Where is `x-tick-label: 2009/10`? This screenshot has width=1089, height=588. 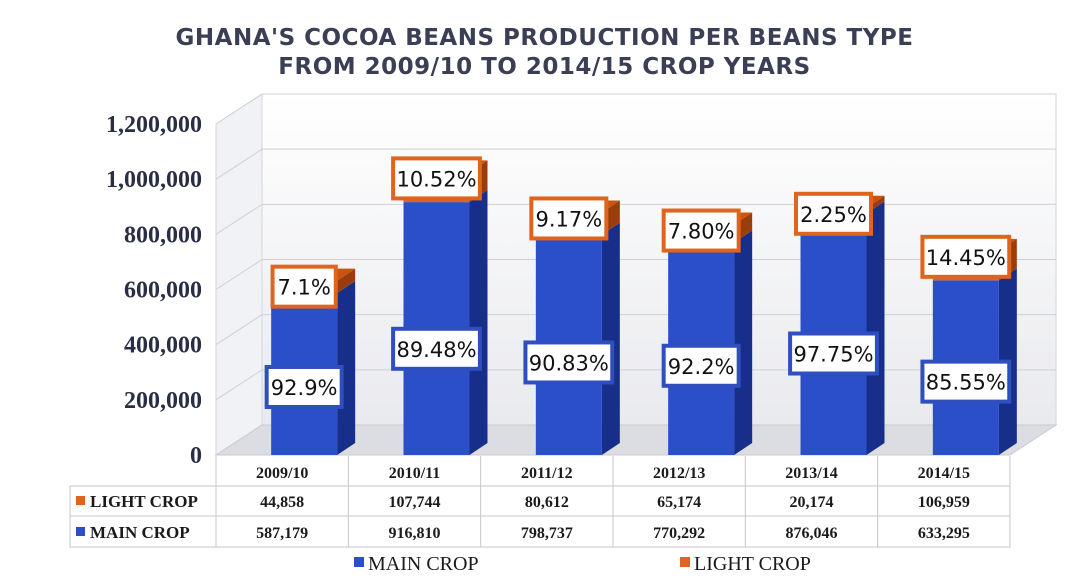 x-tick-label: 2009/10 is located at coordinates (282, 473).